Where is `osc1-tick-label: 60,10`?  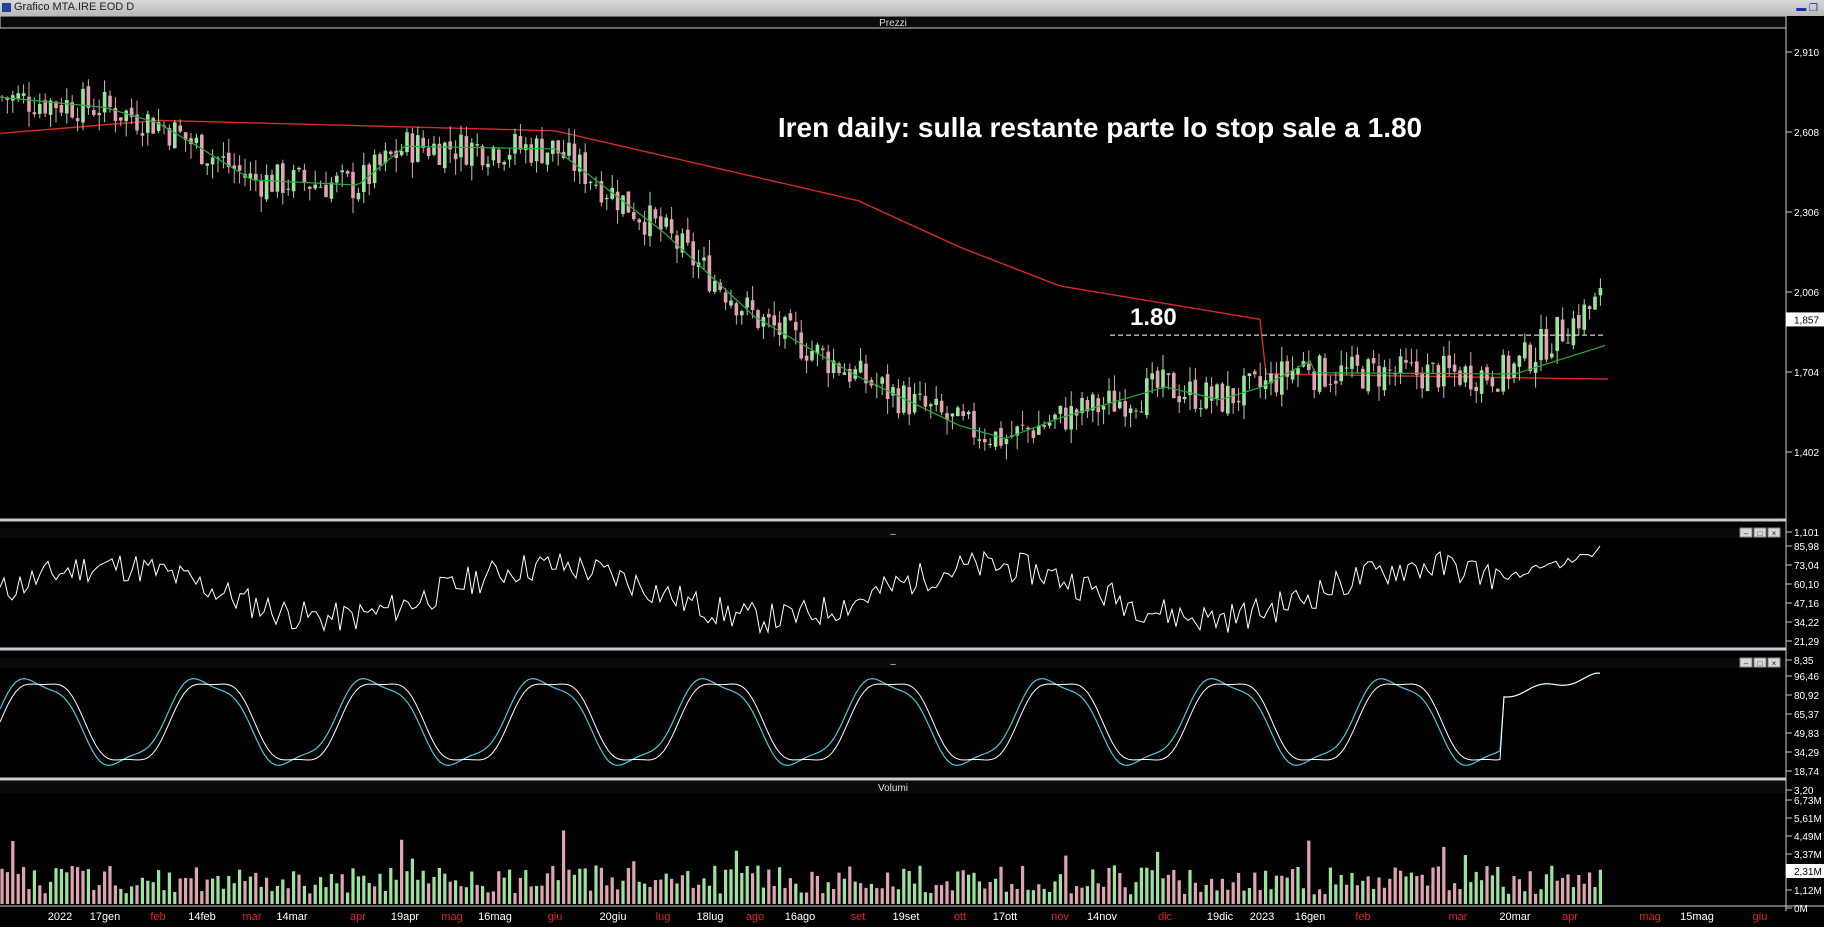 osc1-tick-label: 60,10 is located at coordinates (1806, 585).